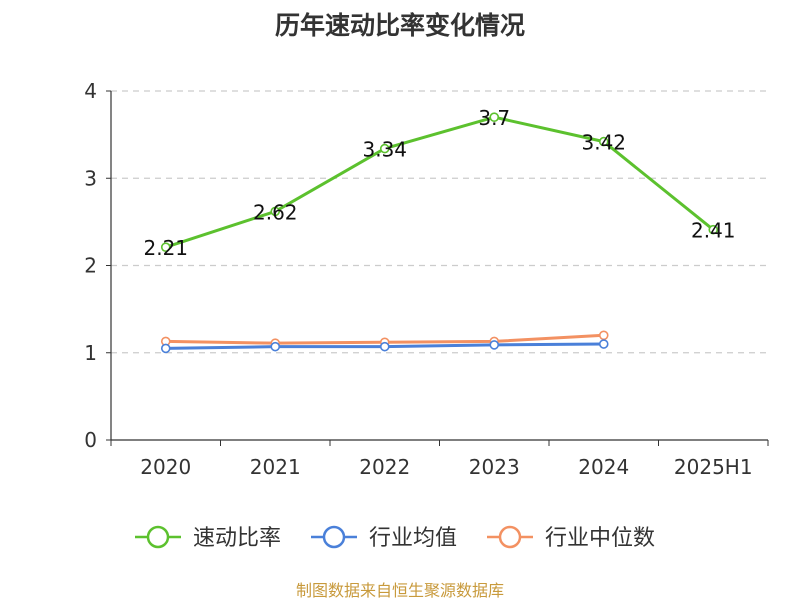 The height and width of the screenshot is (604, 800). Describe the element at coordinates (400, 590) in the screenshot. I see `source-note: 制图数据来自恒生聚源数据库` at that location.